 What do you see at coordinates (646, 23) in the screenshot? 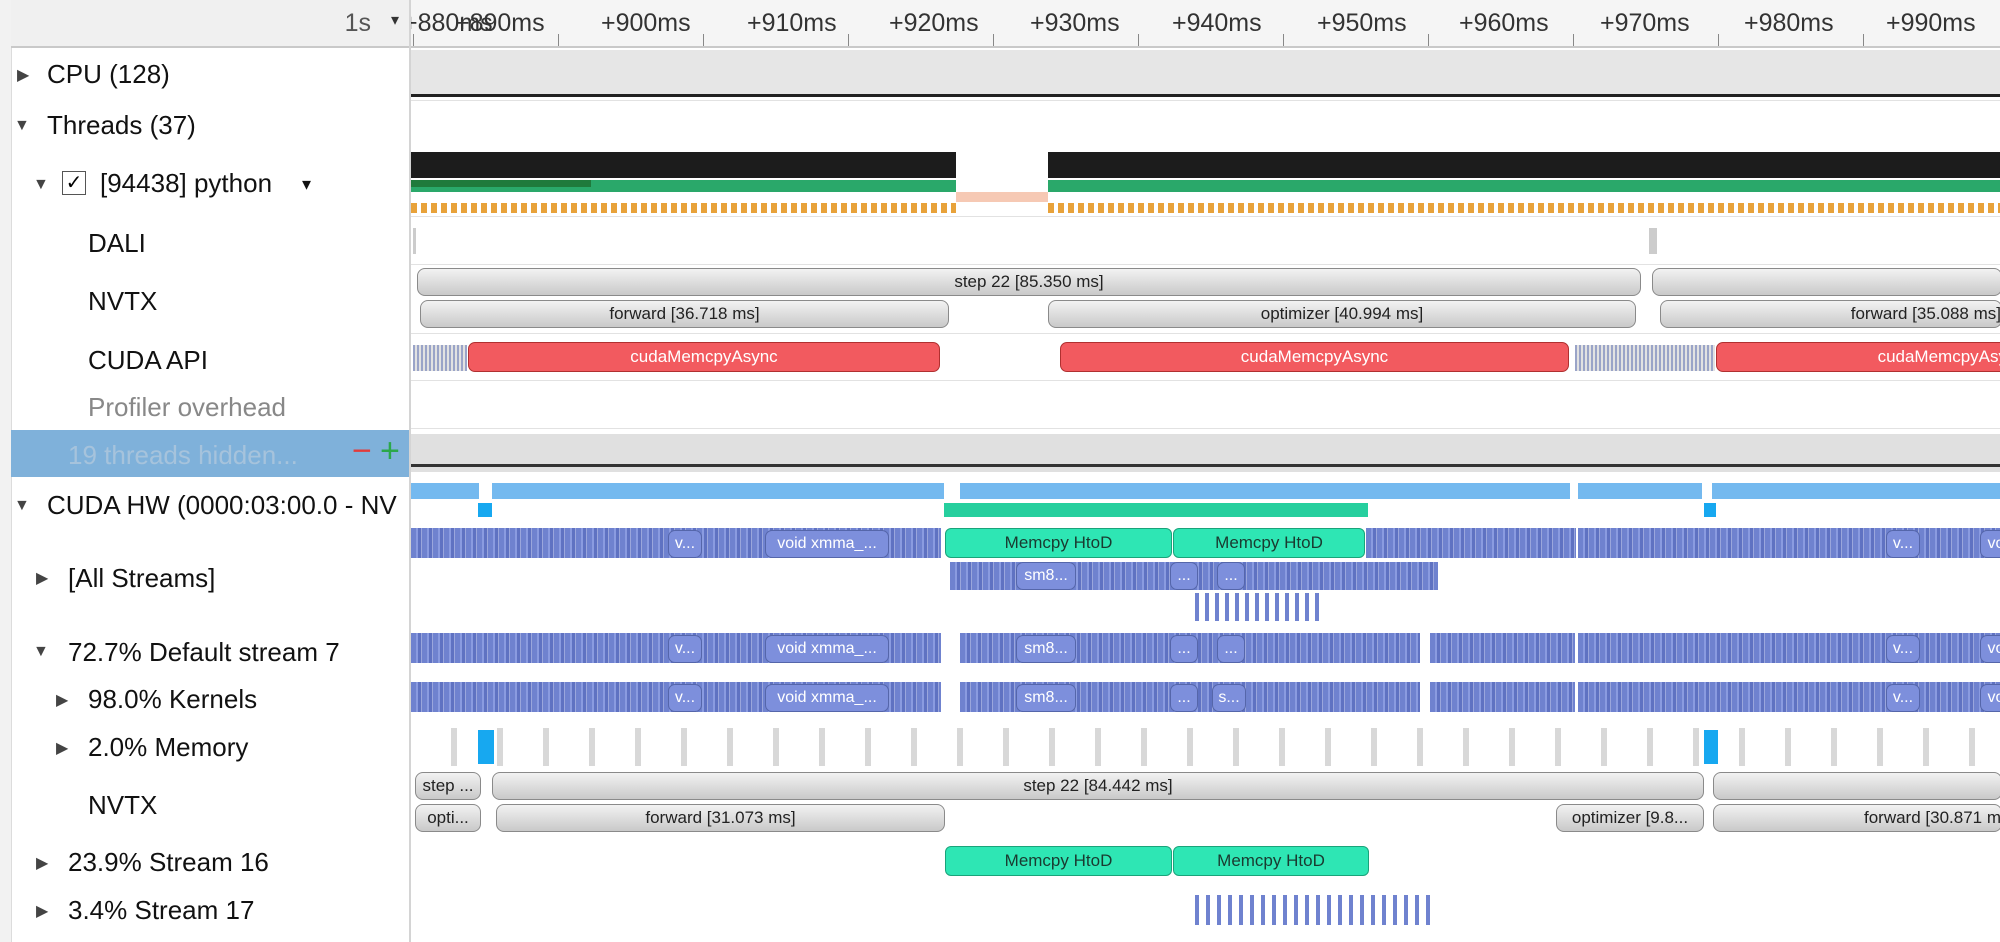
I see `tick-label: +900ms` at bounding box center [646, 23].